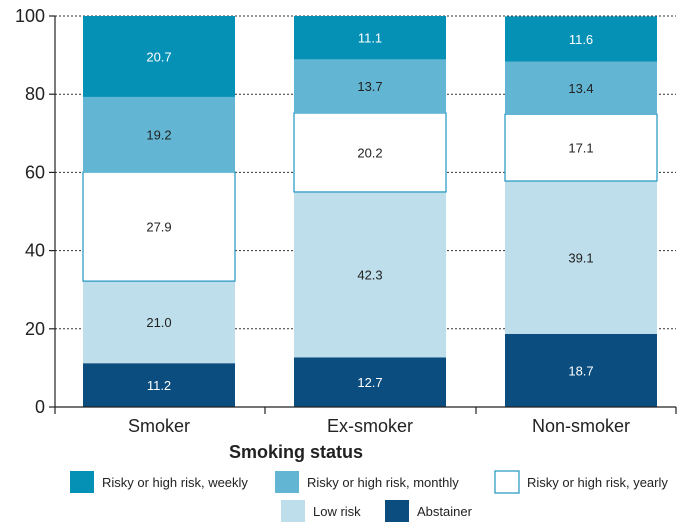 The width and height of the screenshot is (694, 531). Describe the element at coordinates (296, 452) in the screenshot. I see `x-axis-title: Smoking status` at that location.